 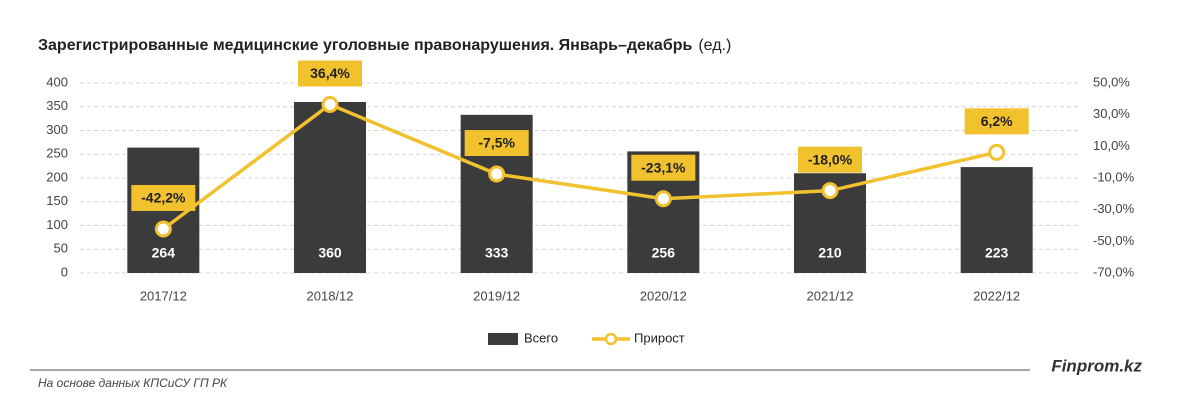 I want to click on data-label: -23,1%, so click(x=663, y=167).